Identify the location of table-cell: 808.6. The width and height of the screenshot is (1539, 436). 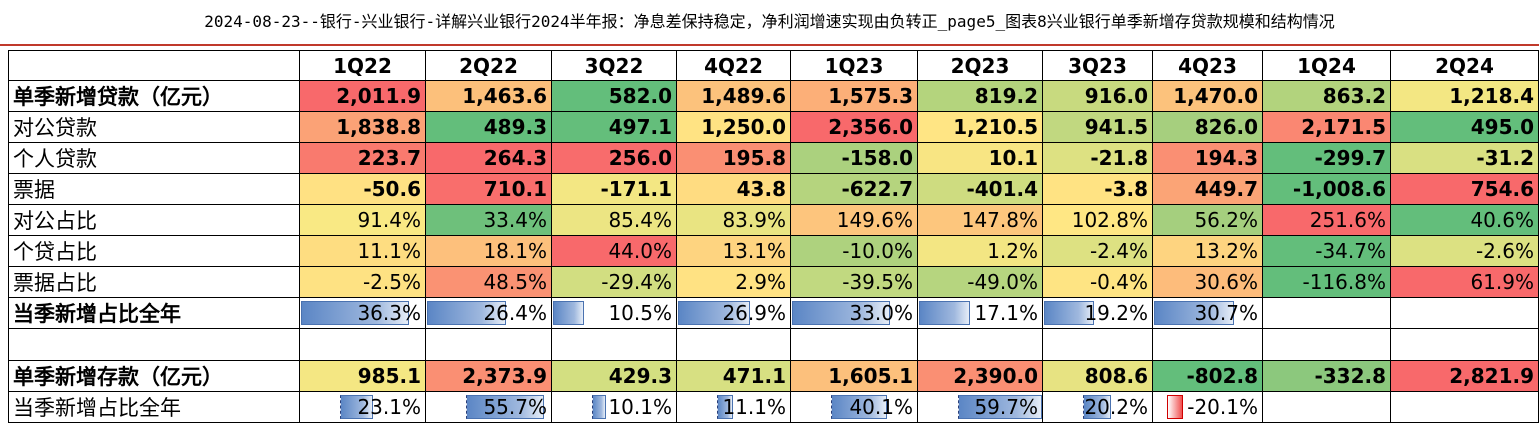
(1097, 376).